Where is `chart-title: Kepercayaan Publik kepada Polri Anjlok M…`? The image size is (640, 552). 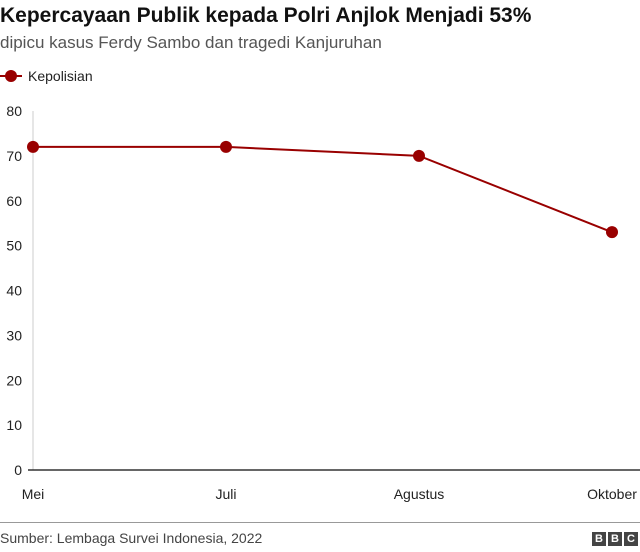 chart-title: Kepercayaan Publik kepada Polri Anjlok M… is located at coordinates (266, 15).